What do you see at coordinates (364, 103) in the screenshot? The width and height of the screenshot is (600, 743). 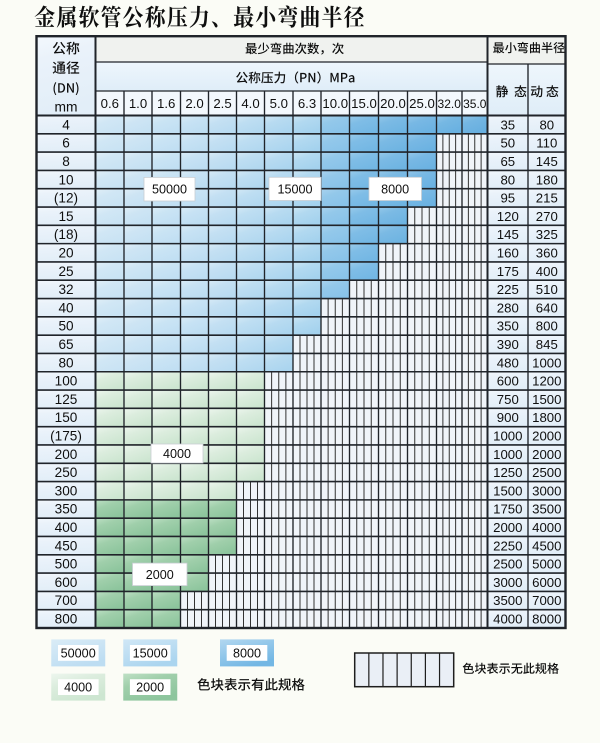 I see `svg-text: 15.0` at bounding box center [364, 103].